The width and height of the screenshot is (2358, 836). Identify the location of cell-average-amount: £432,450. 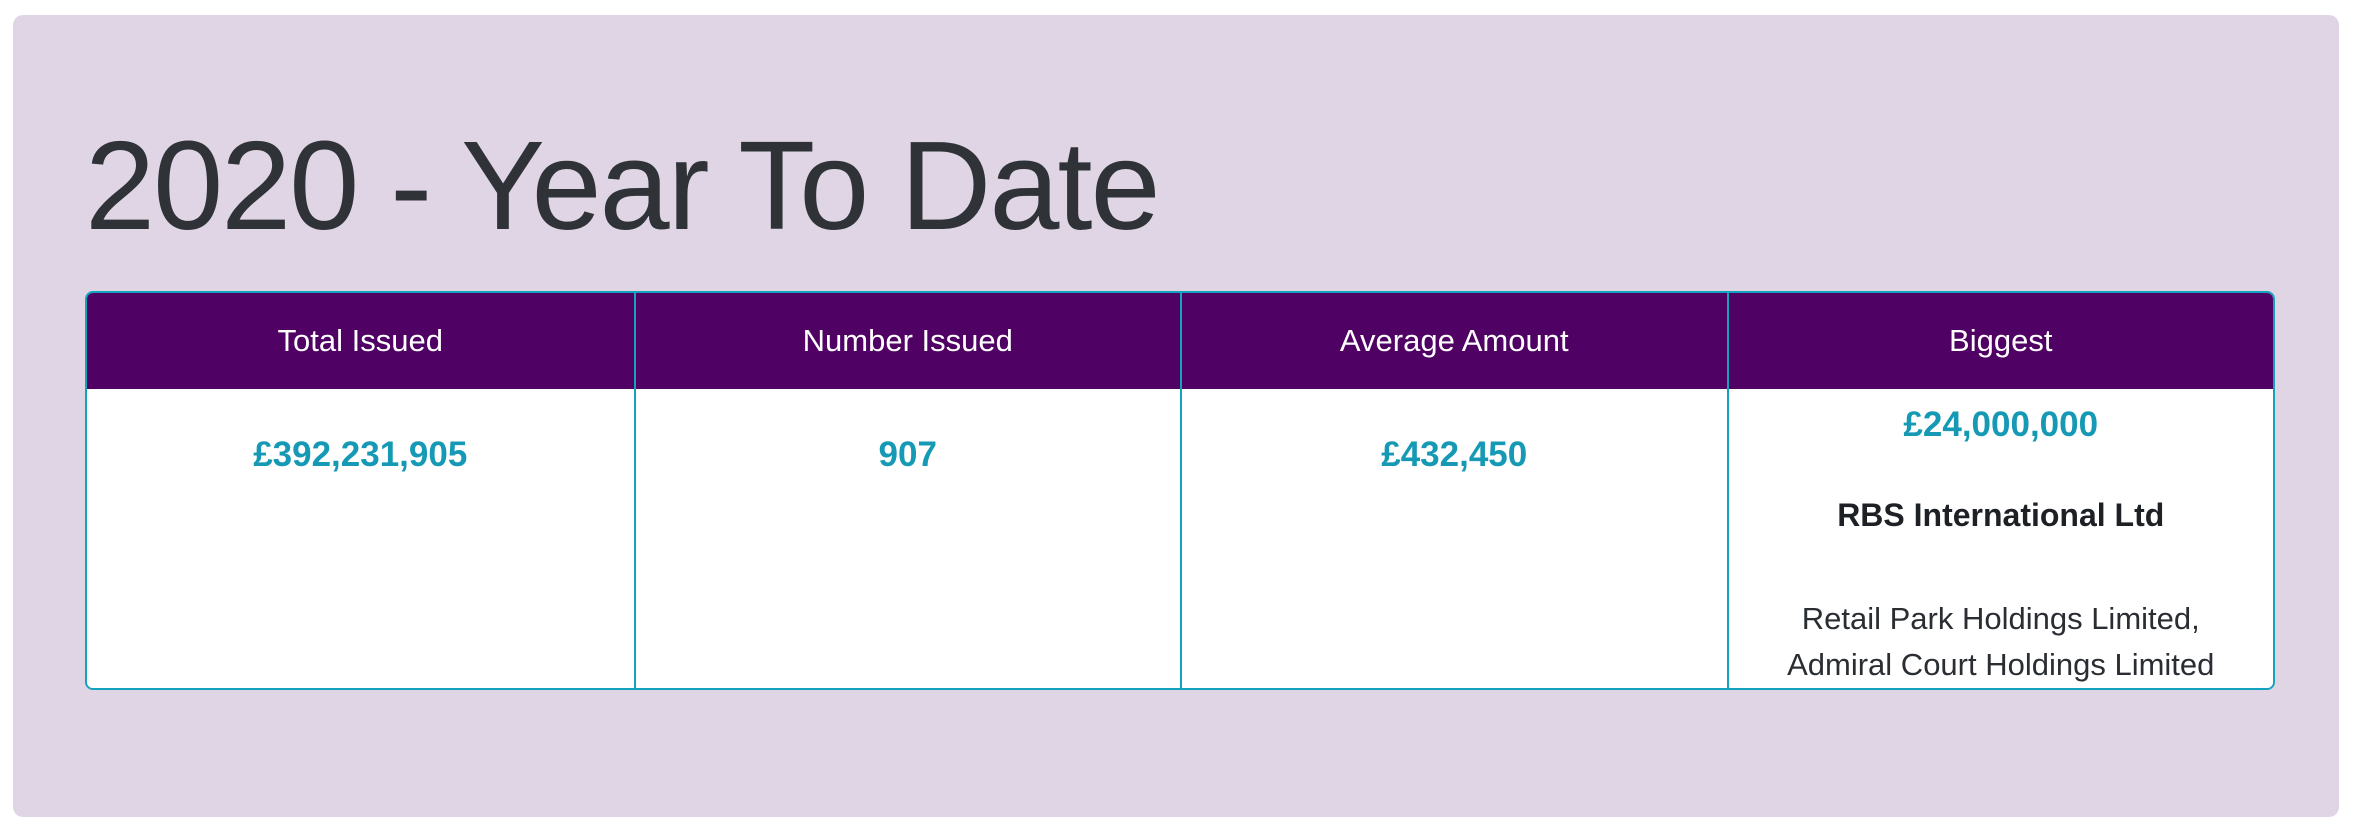
(1453, 538).